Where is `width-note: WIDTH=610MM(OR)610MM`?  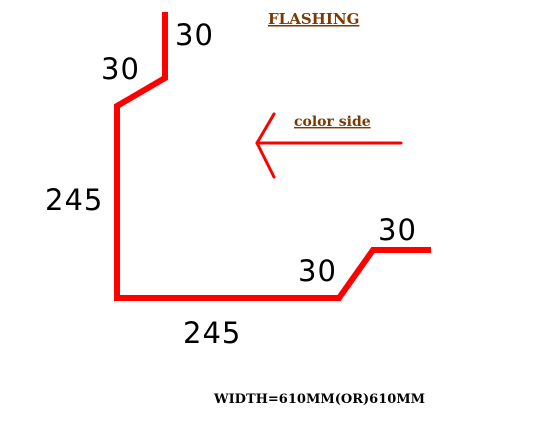 width-note: WIDTH=610MM(OR)610MM is located at coordinates (319, 399).